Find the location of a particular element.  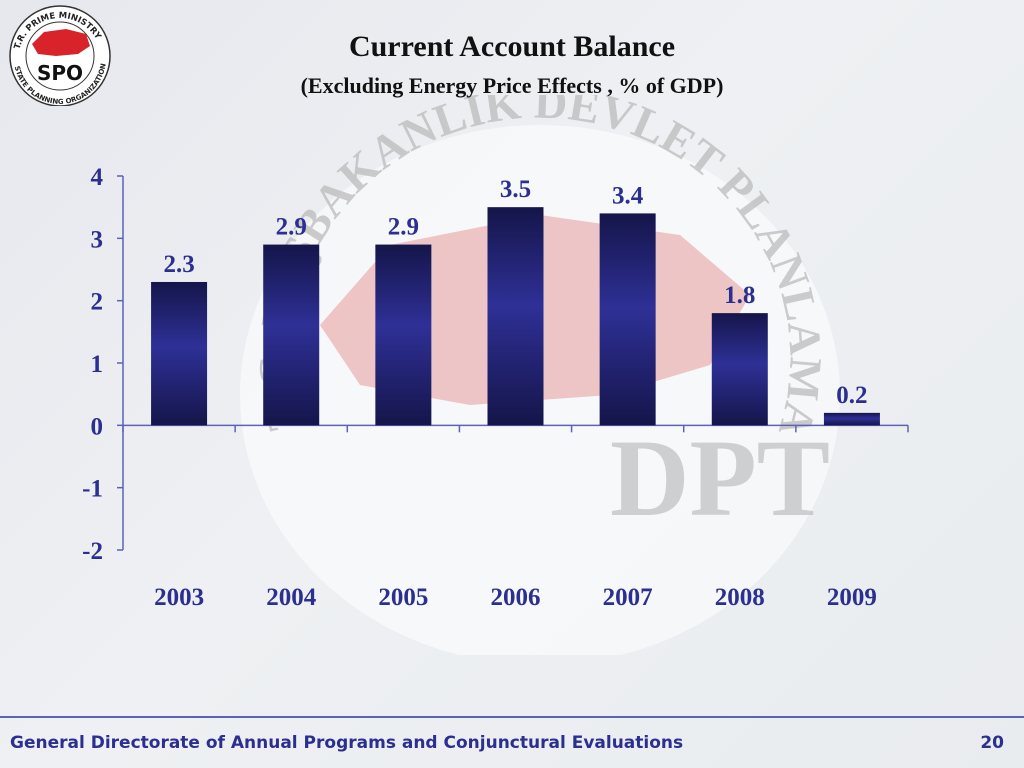

y-tick-label: -1 is located at coordinates (92, 489).